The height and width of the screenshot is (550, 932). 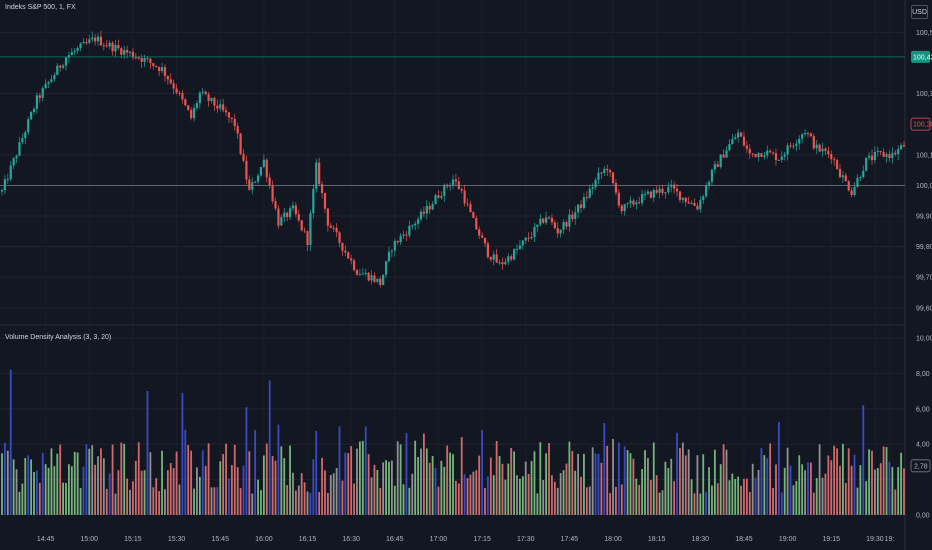 What do you see at coordinates (919, 12) in the screenshot?
I see `currency-badge: USD` at bounding box center [919, 12].